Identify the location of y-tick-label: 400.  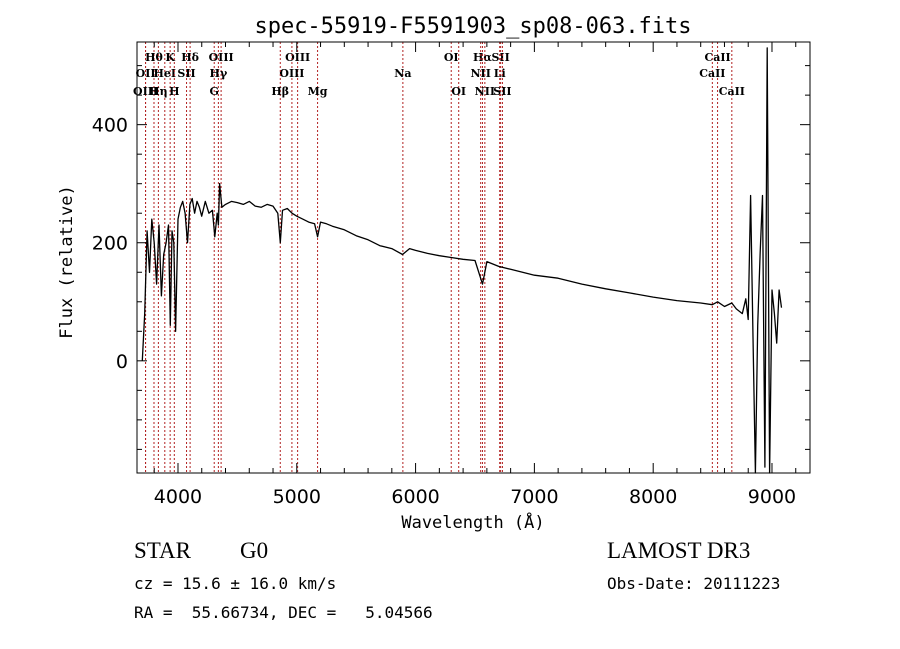
(110, 126).